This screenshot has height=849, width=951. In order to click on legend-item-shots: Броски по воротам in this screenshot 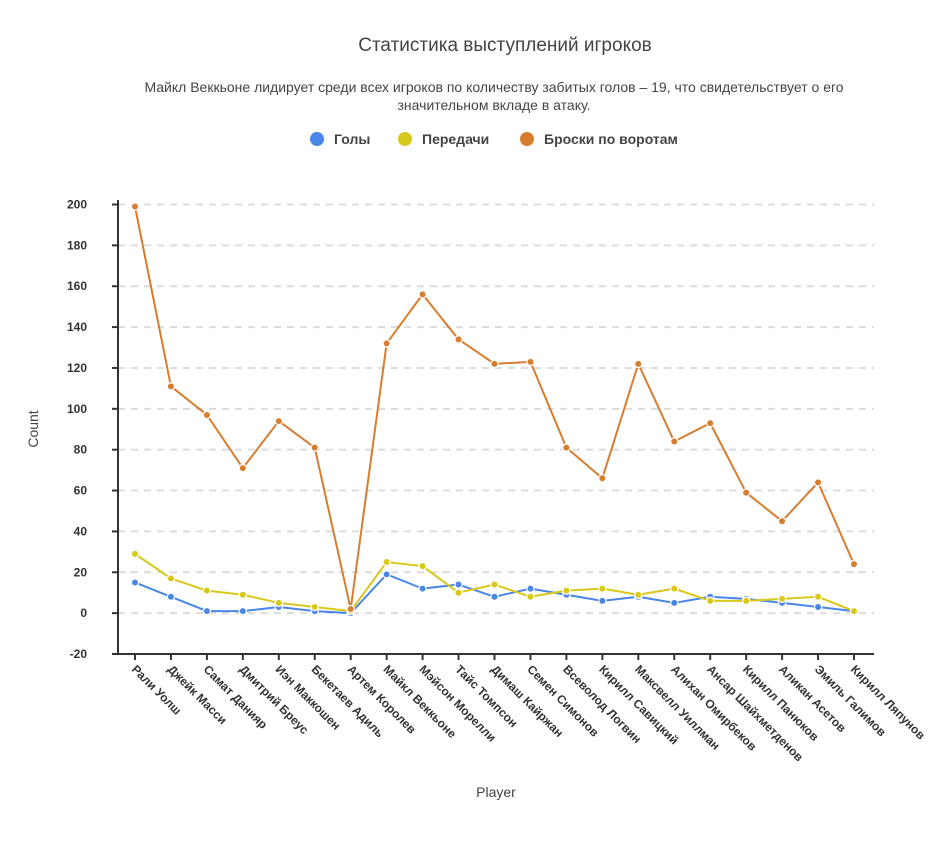, I will do `click(599, 139)`.